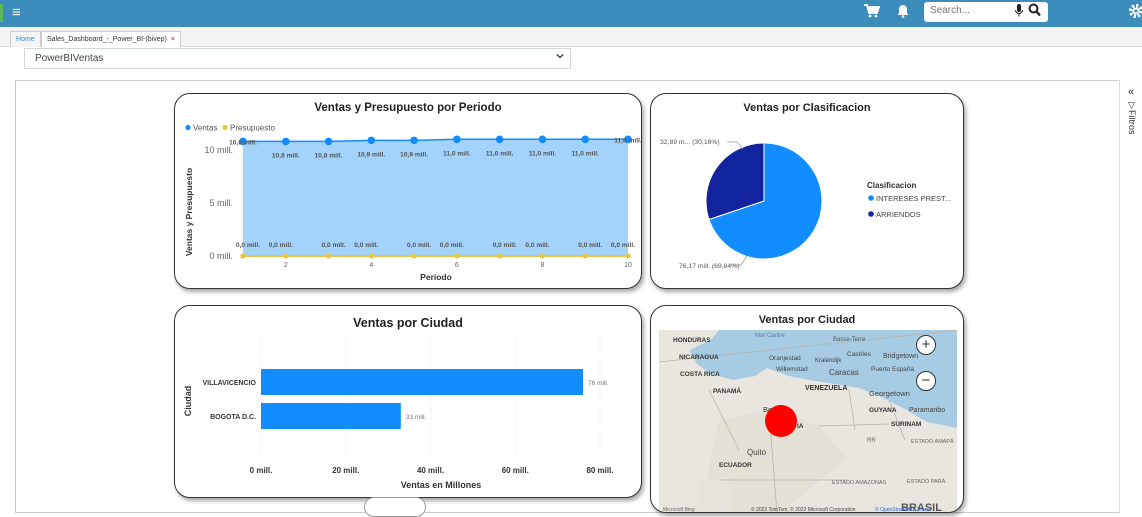  I want to click on search-input, so click(970, 10).